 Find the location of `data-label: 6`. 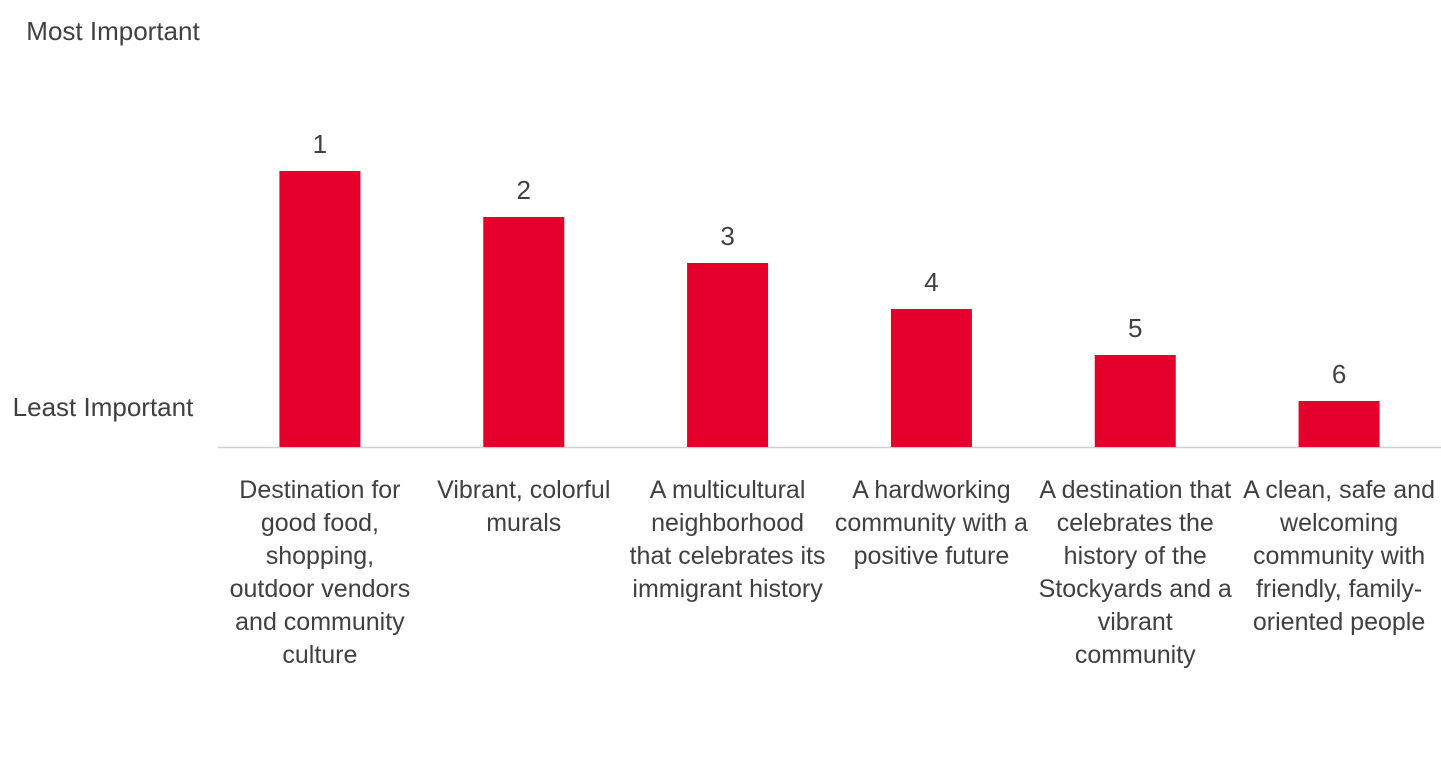

data-label: 6 is located at coordinates (1339, 374).